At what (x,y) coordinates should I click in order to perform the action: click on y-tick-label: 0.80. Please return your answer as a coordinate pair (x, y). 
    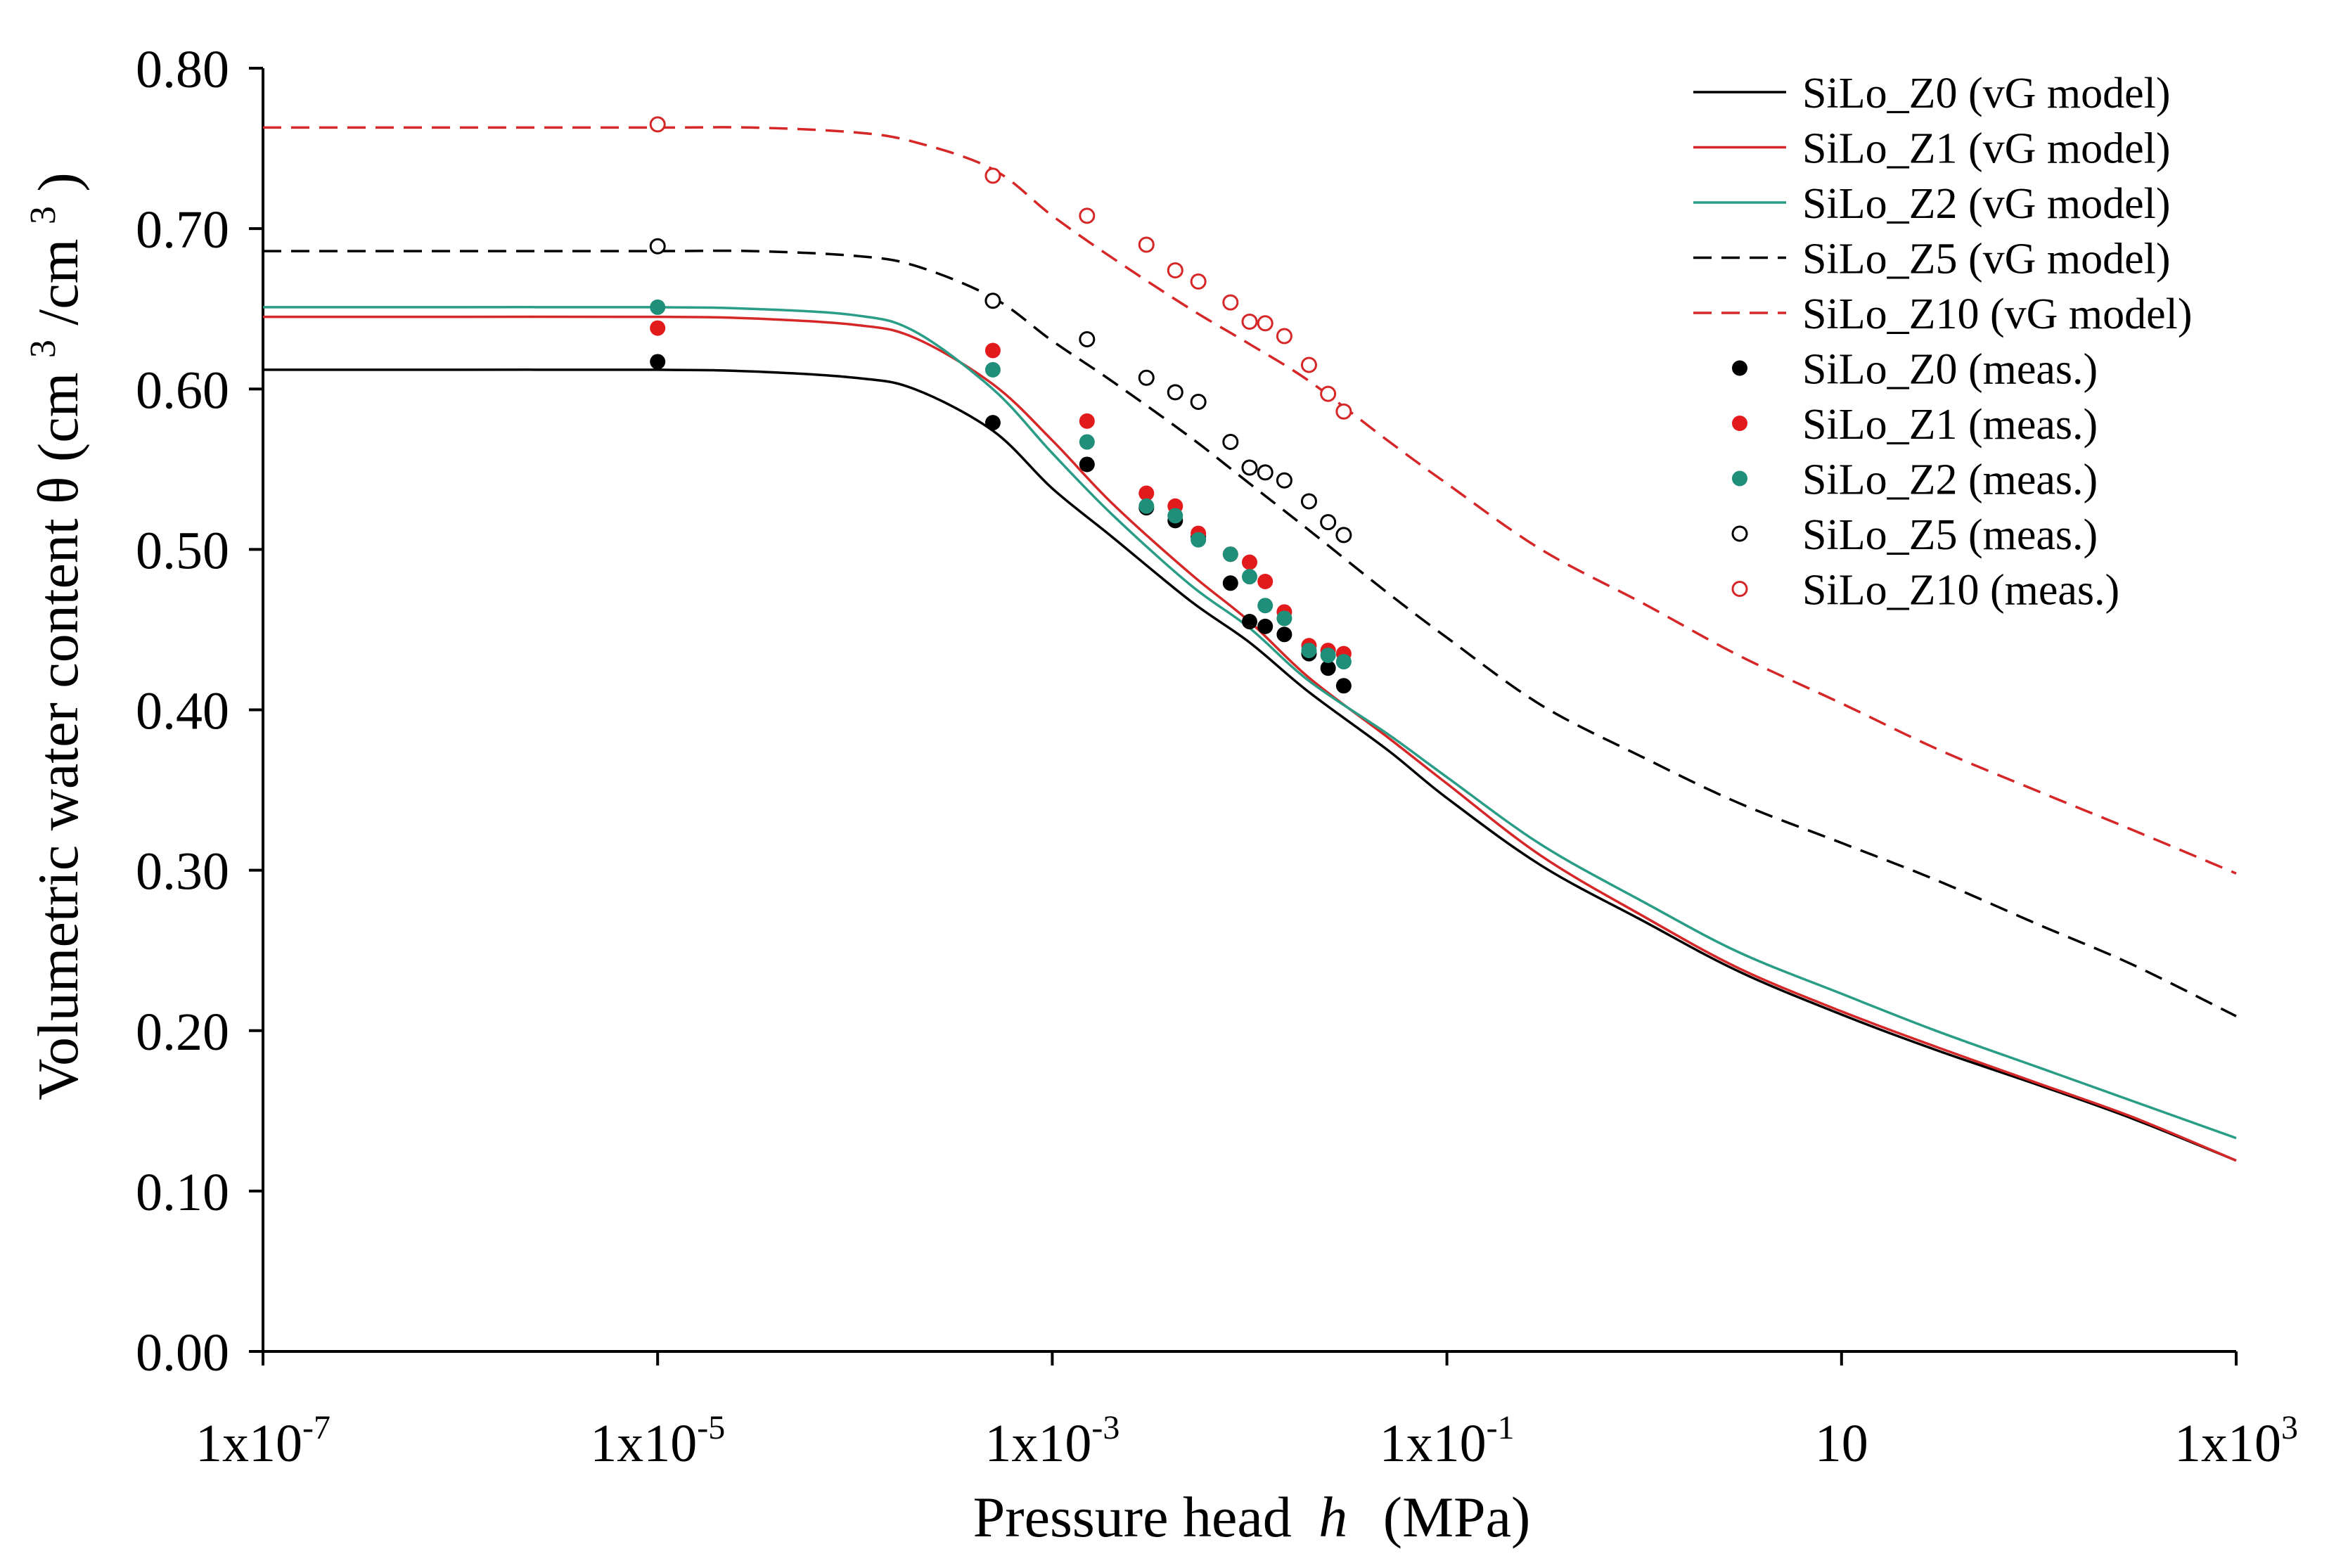
    Looking at the image, I should click on (182, 69).